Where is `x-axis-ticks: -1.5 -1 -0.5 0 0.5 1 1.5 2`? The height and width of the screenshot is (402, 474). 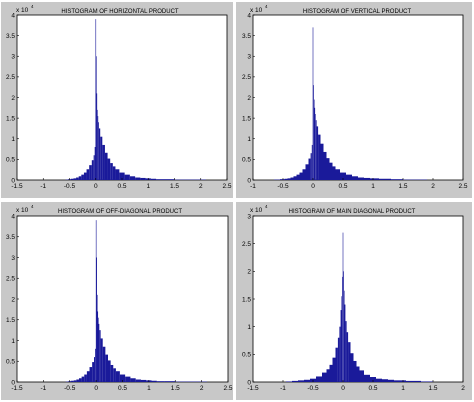
x-axis-ticks: -1.5 -1 -0.5 0 0.5 1 1.5 2 is located at coordinates (356, 386).